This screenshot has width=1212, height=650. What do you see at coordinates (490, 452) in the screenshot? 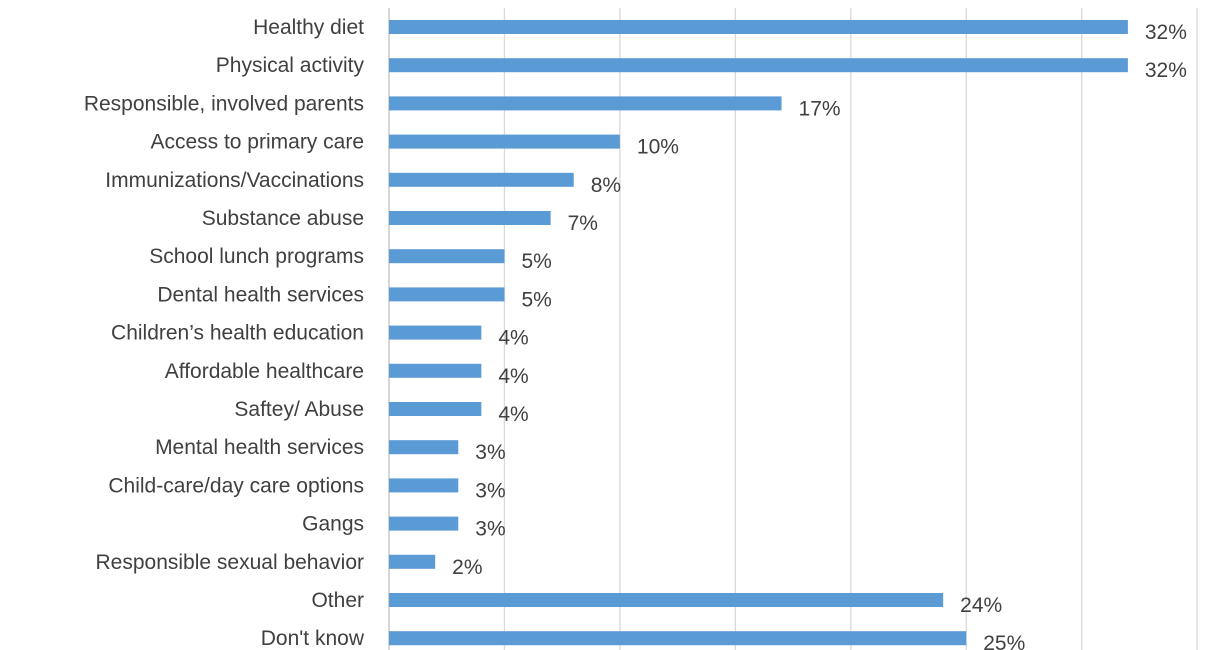
I see `value-label-11: 3%` at bounding box center [490, 452].